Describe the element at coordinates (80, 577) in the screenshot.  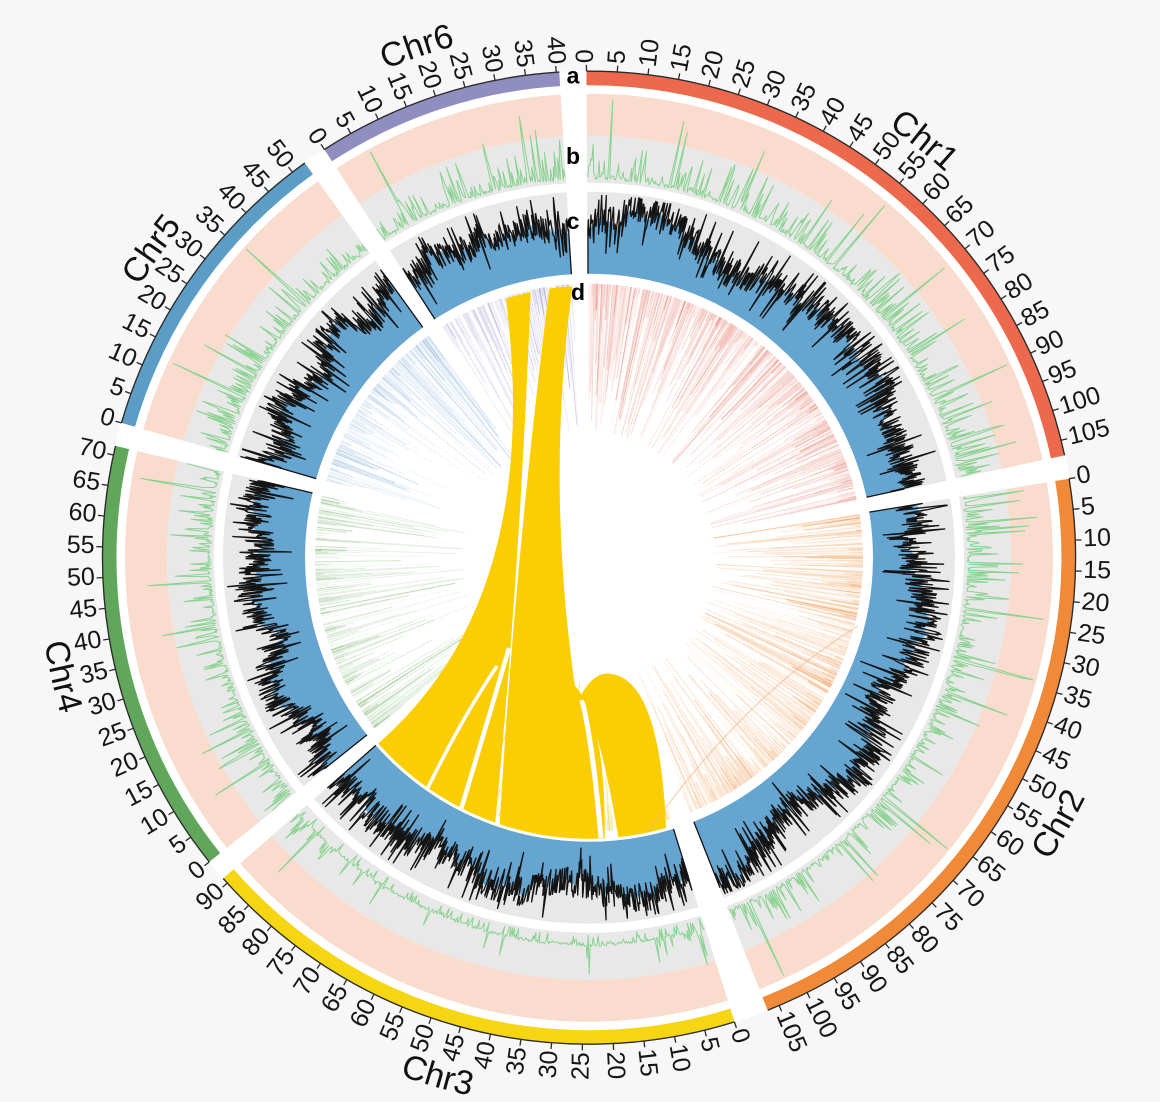
I see `svg-text: 50` at that location.